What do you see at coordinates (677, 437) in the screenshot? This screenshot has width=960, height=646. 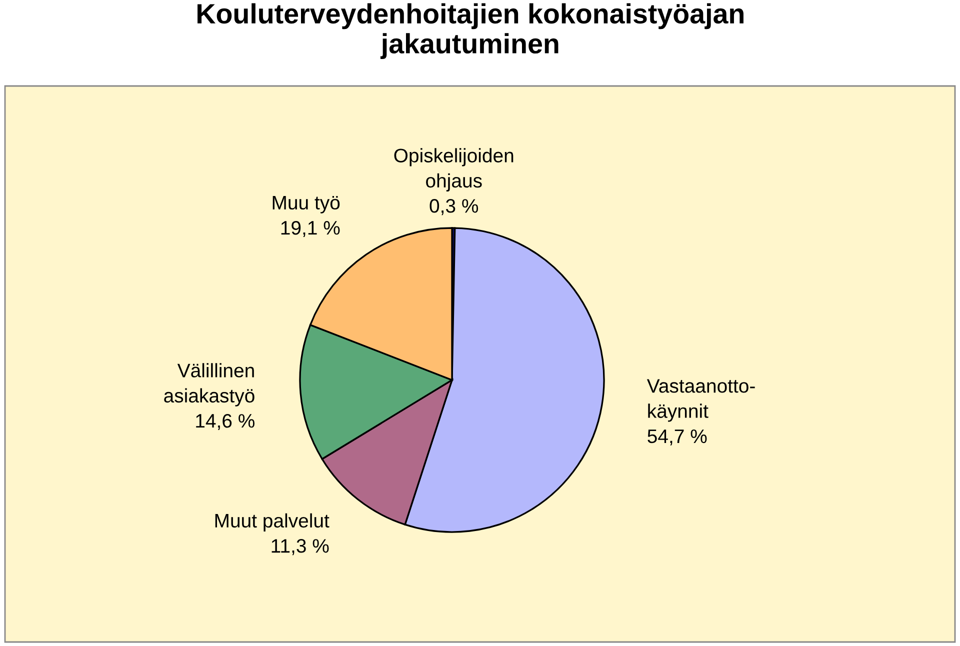 I see `data-label: 54,7 %` at bounding box center [677, 437].